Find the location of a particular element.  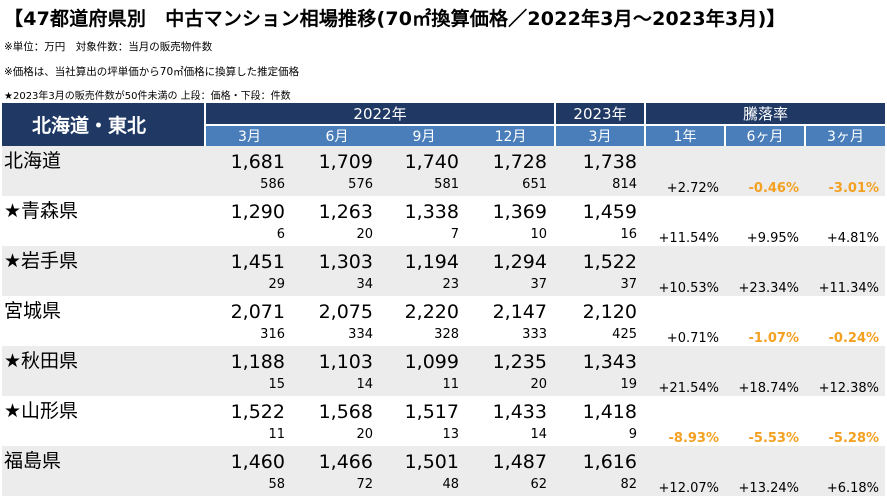

price-cell: 1,263 is located at coordinates (345, 212).